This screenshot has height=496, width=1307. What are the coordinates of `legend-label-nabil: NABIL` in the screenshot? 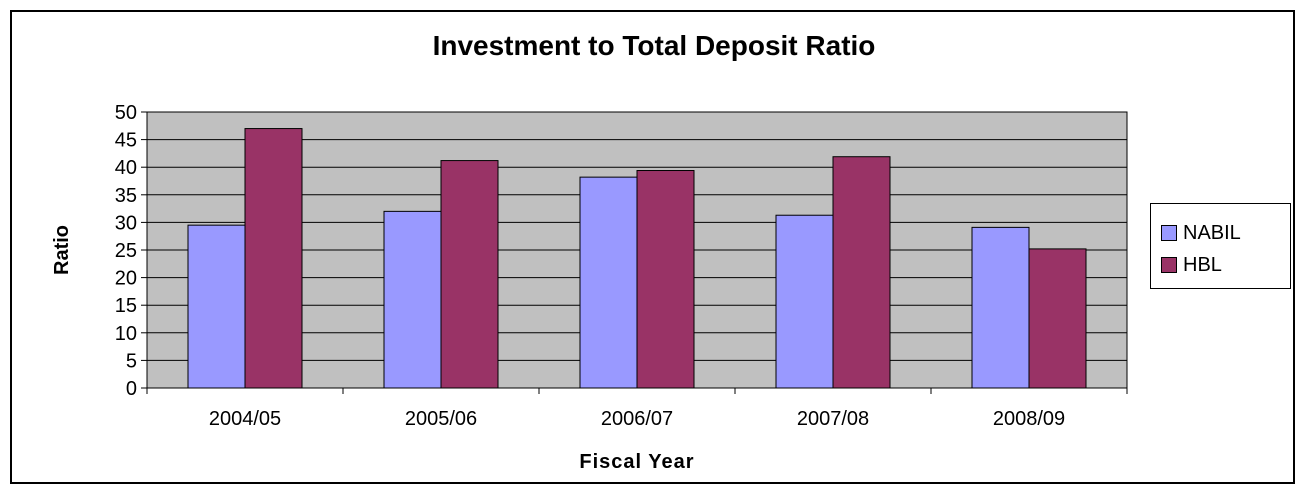 It's located at (1212, 232).